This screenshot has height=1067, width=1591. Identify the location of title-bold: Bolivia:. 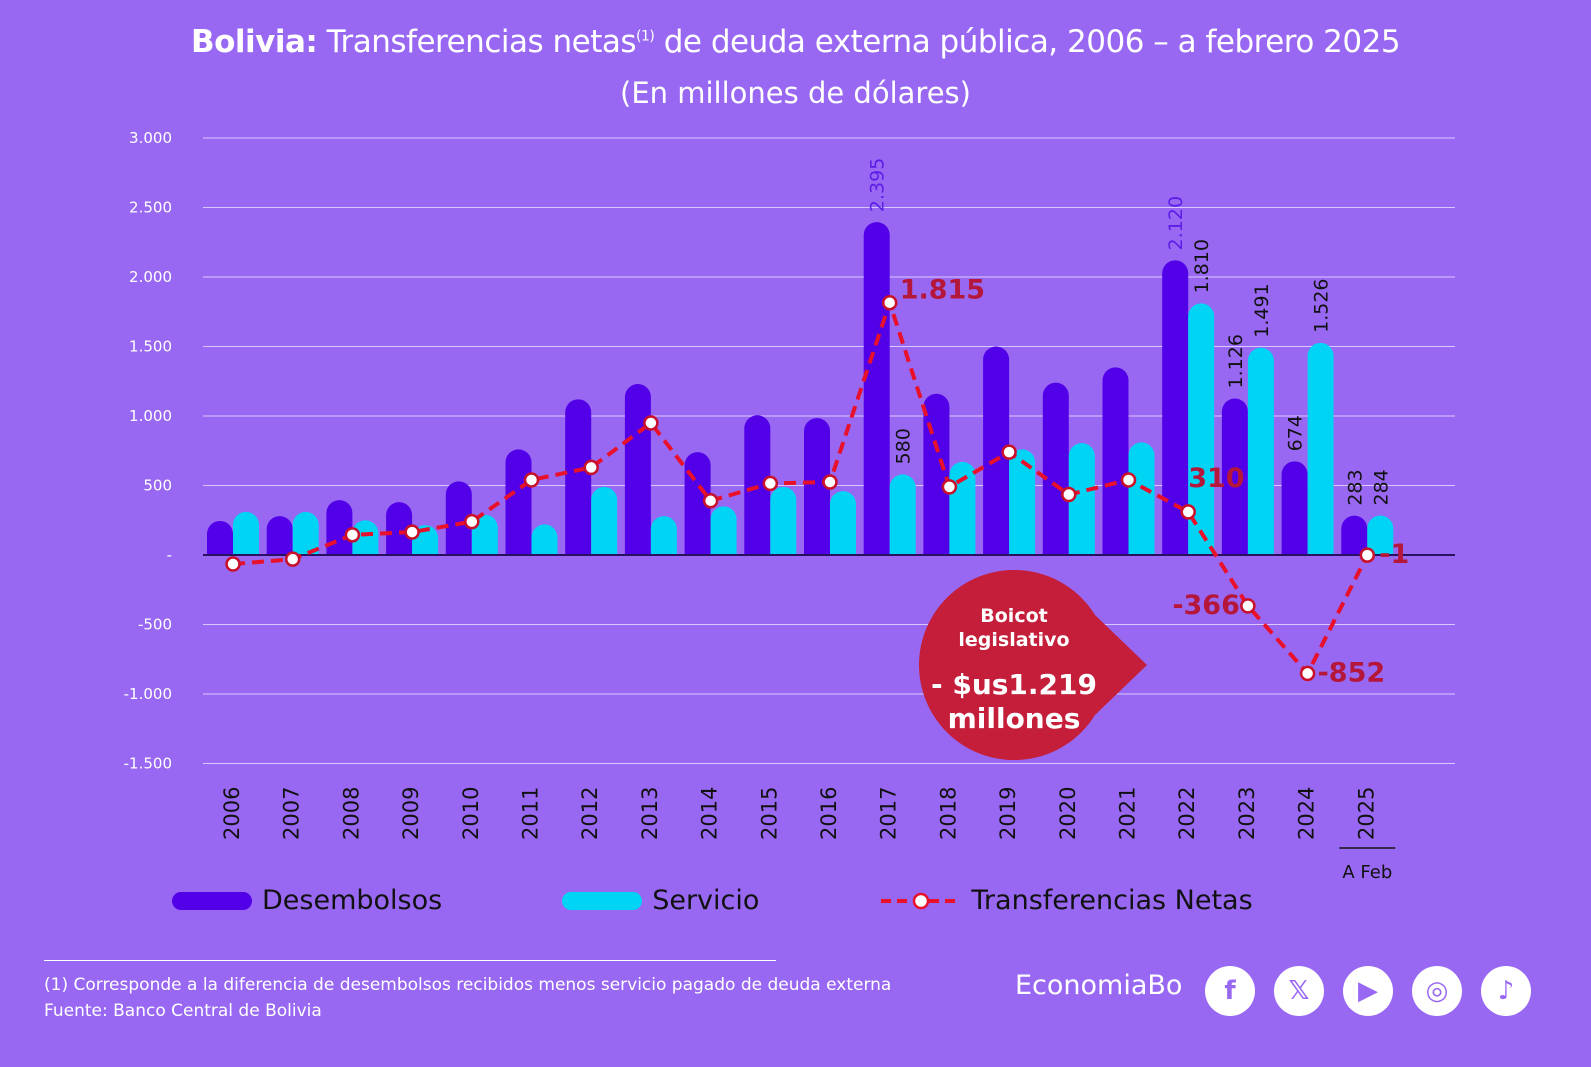
(254, 42).